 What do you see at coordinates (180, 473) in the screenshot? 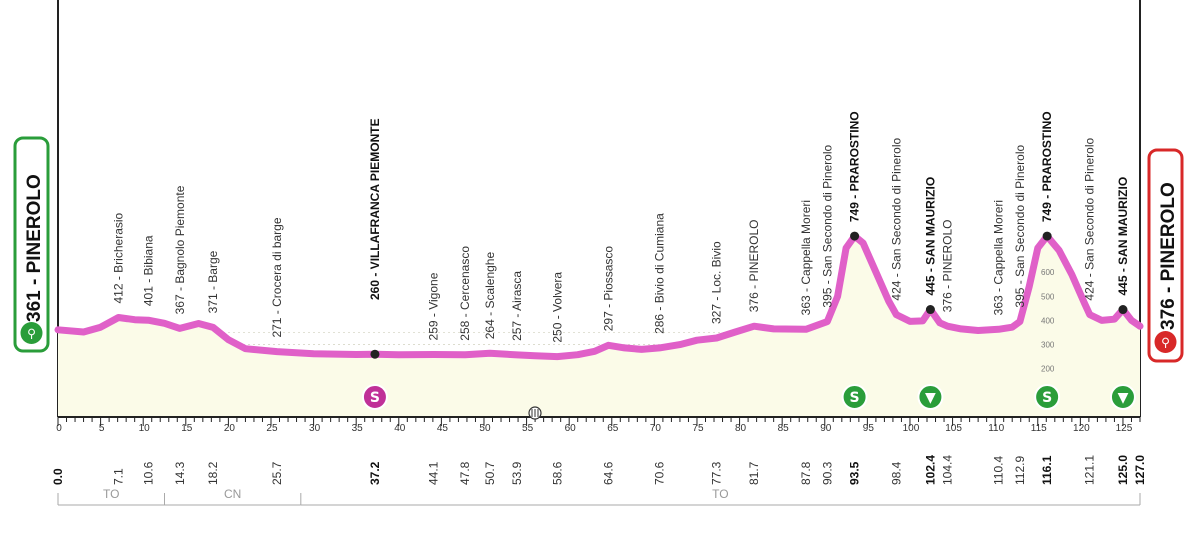
I see `km-label: 14.3` at bounding box center [180, 473].